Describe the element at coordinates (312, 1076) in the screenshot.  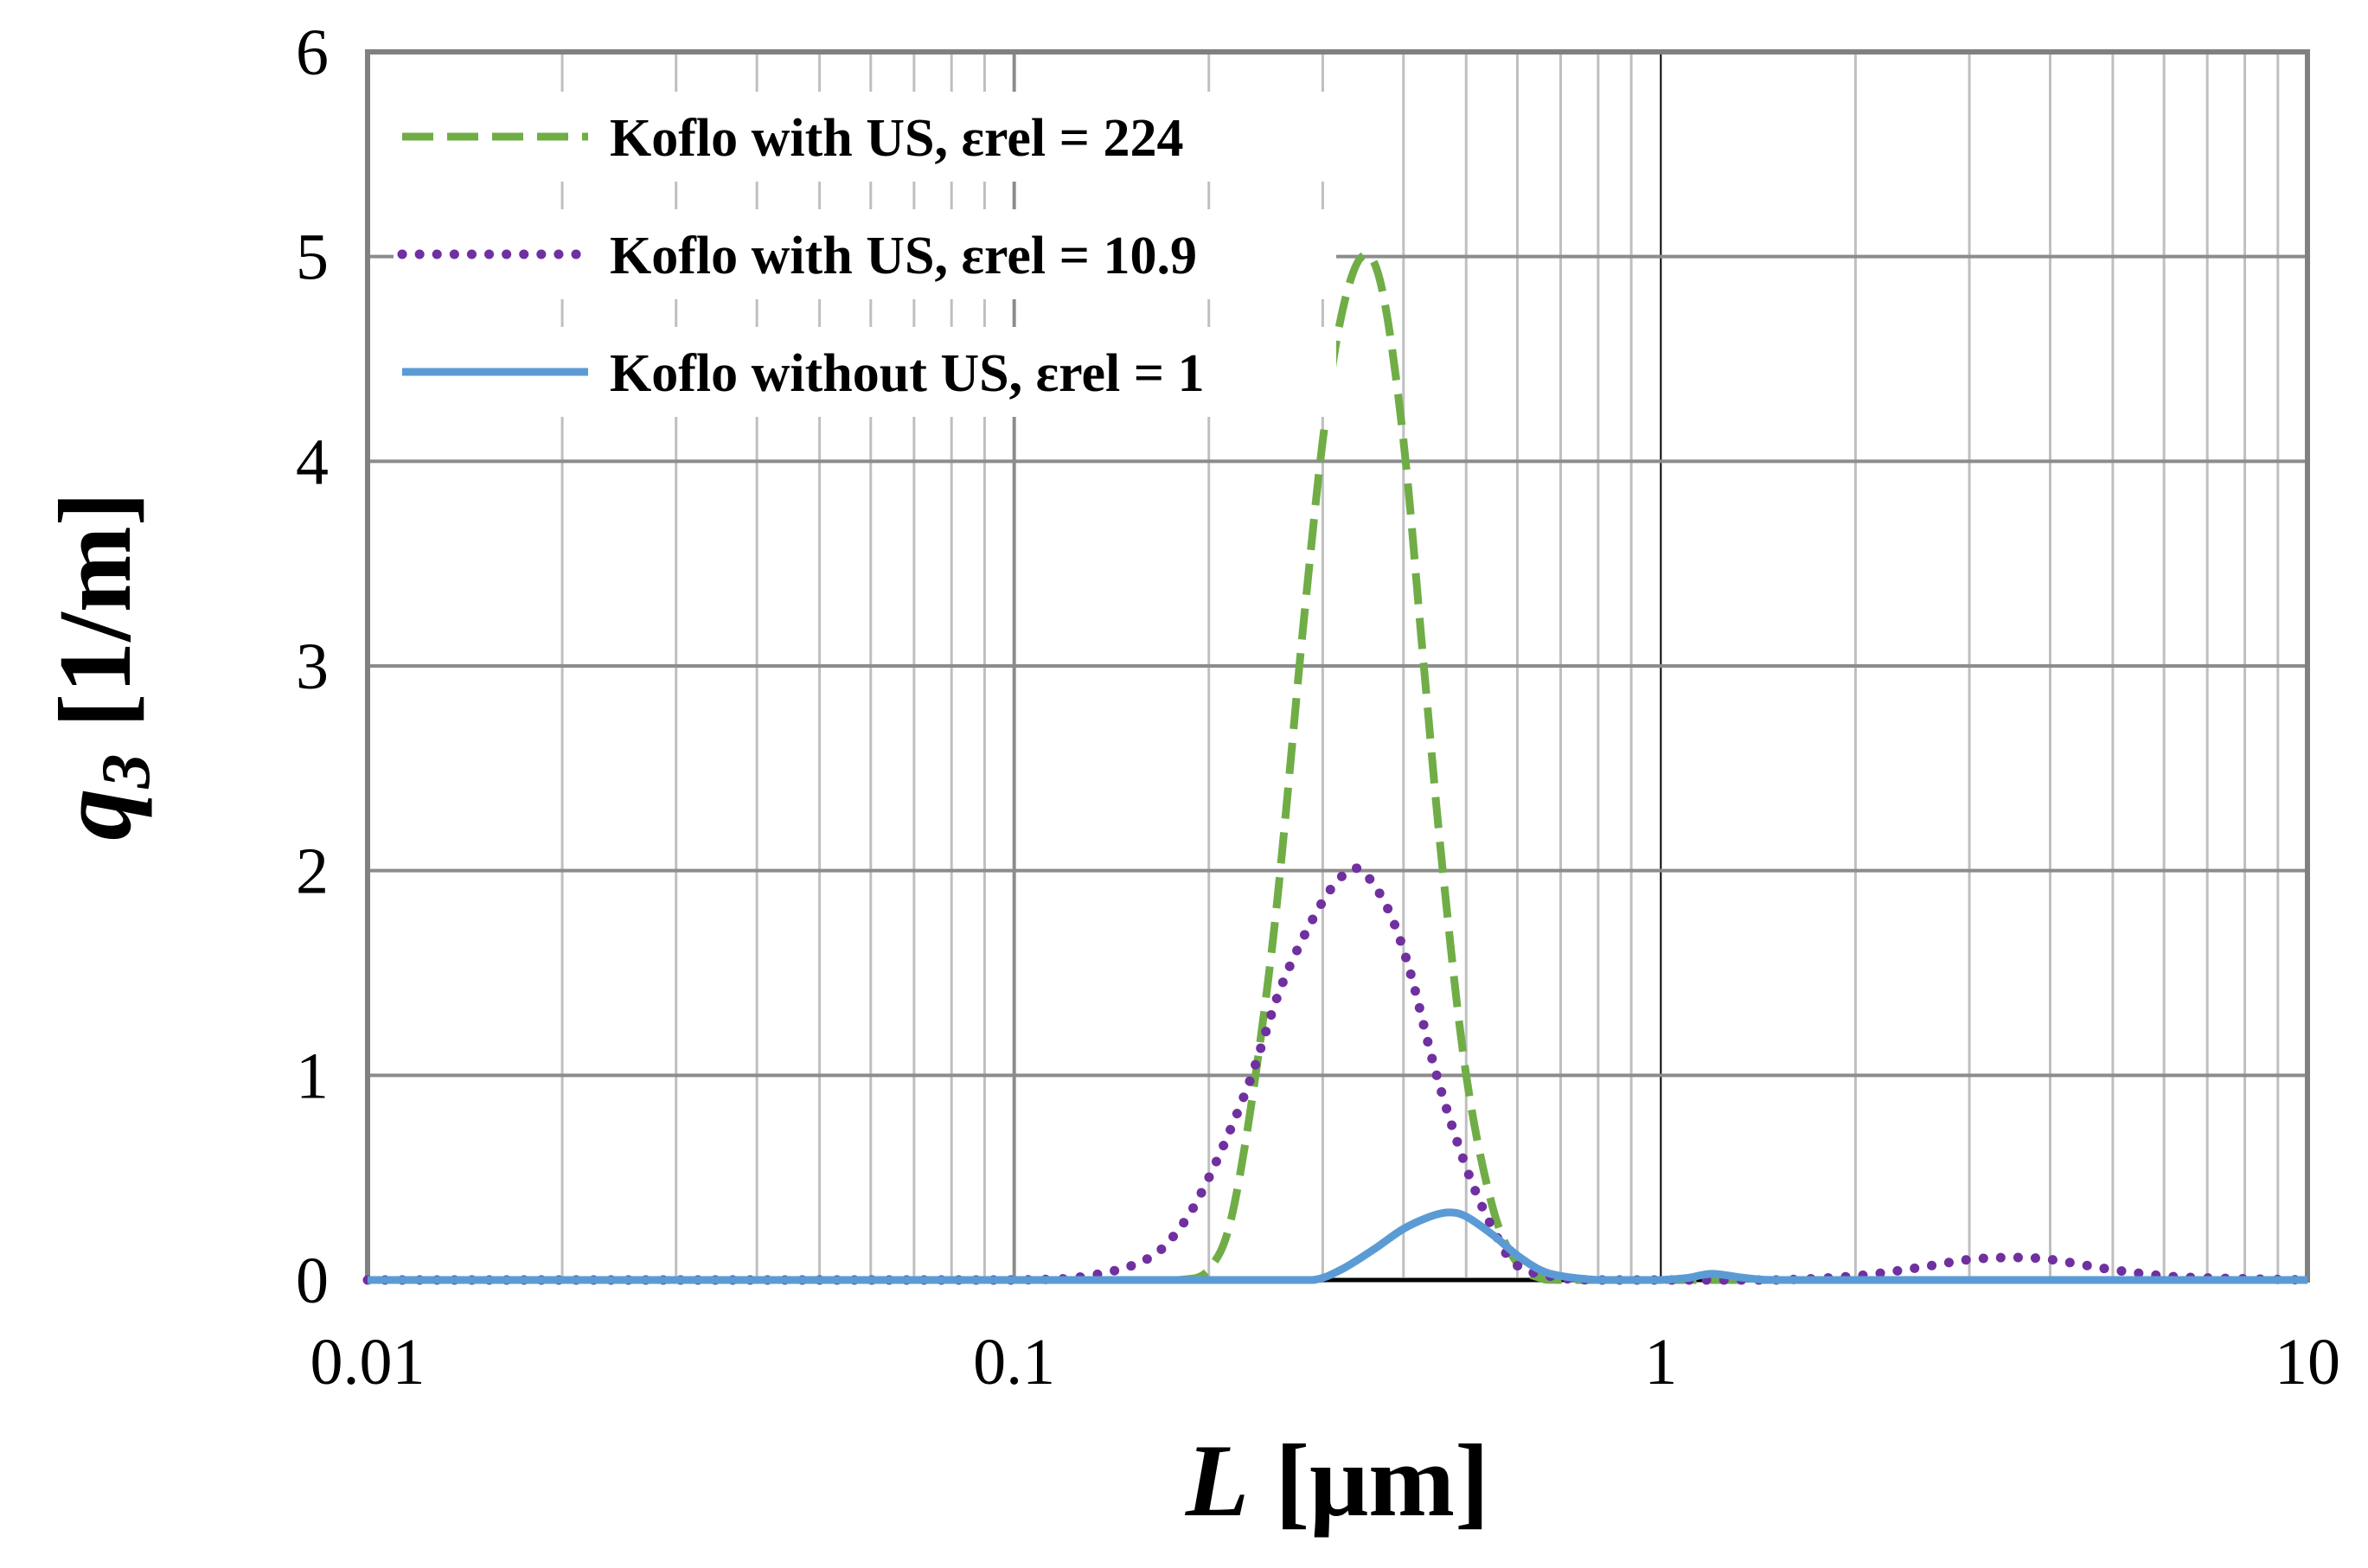
I see `y-tick-label: 1` at that location.